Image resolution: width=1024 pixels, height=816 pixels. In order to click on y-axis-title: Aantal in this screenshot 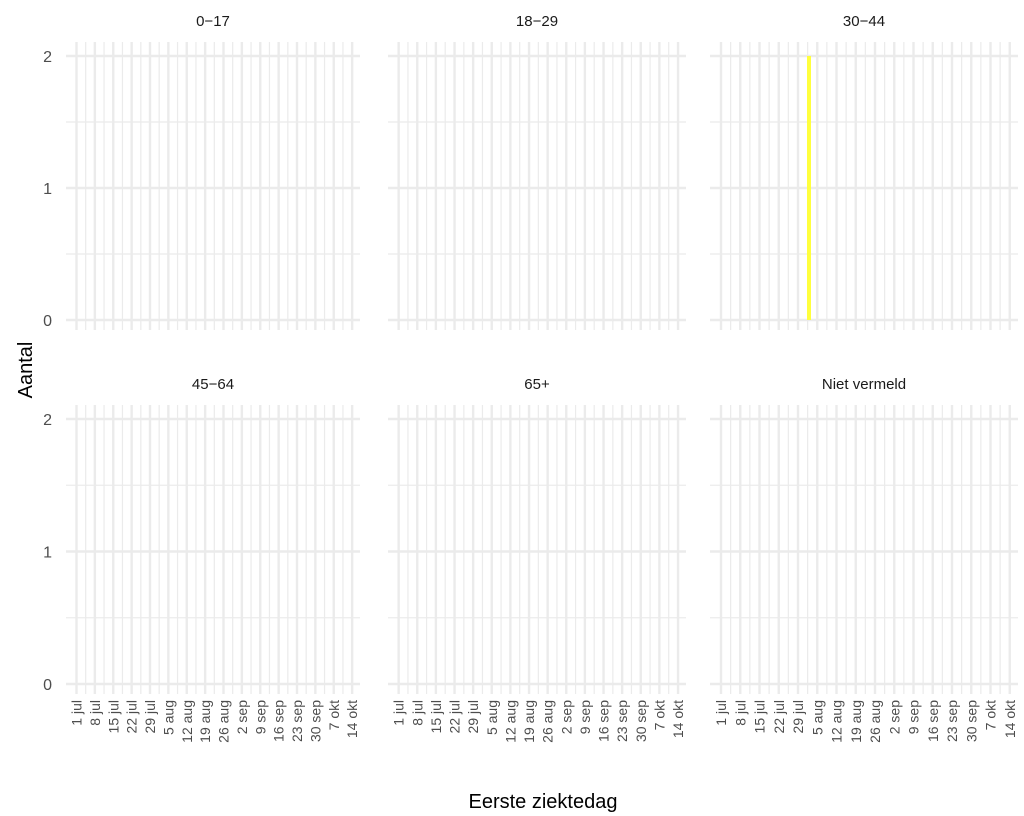, I will do `click(26, 370)`.